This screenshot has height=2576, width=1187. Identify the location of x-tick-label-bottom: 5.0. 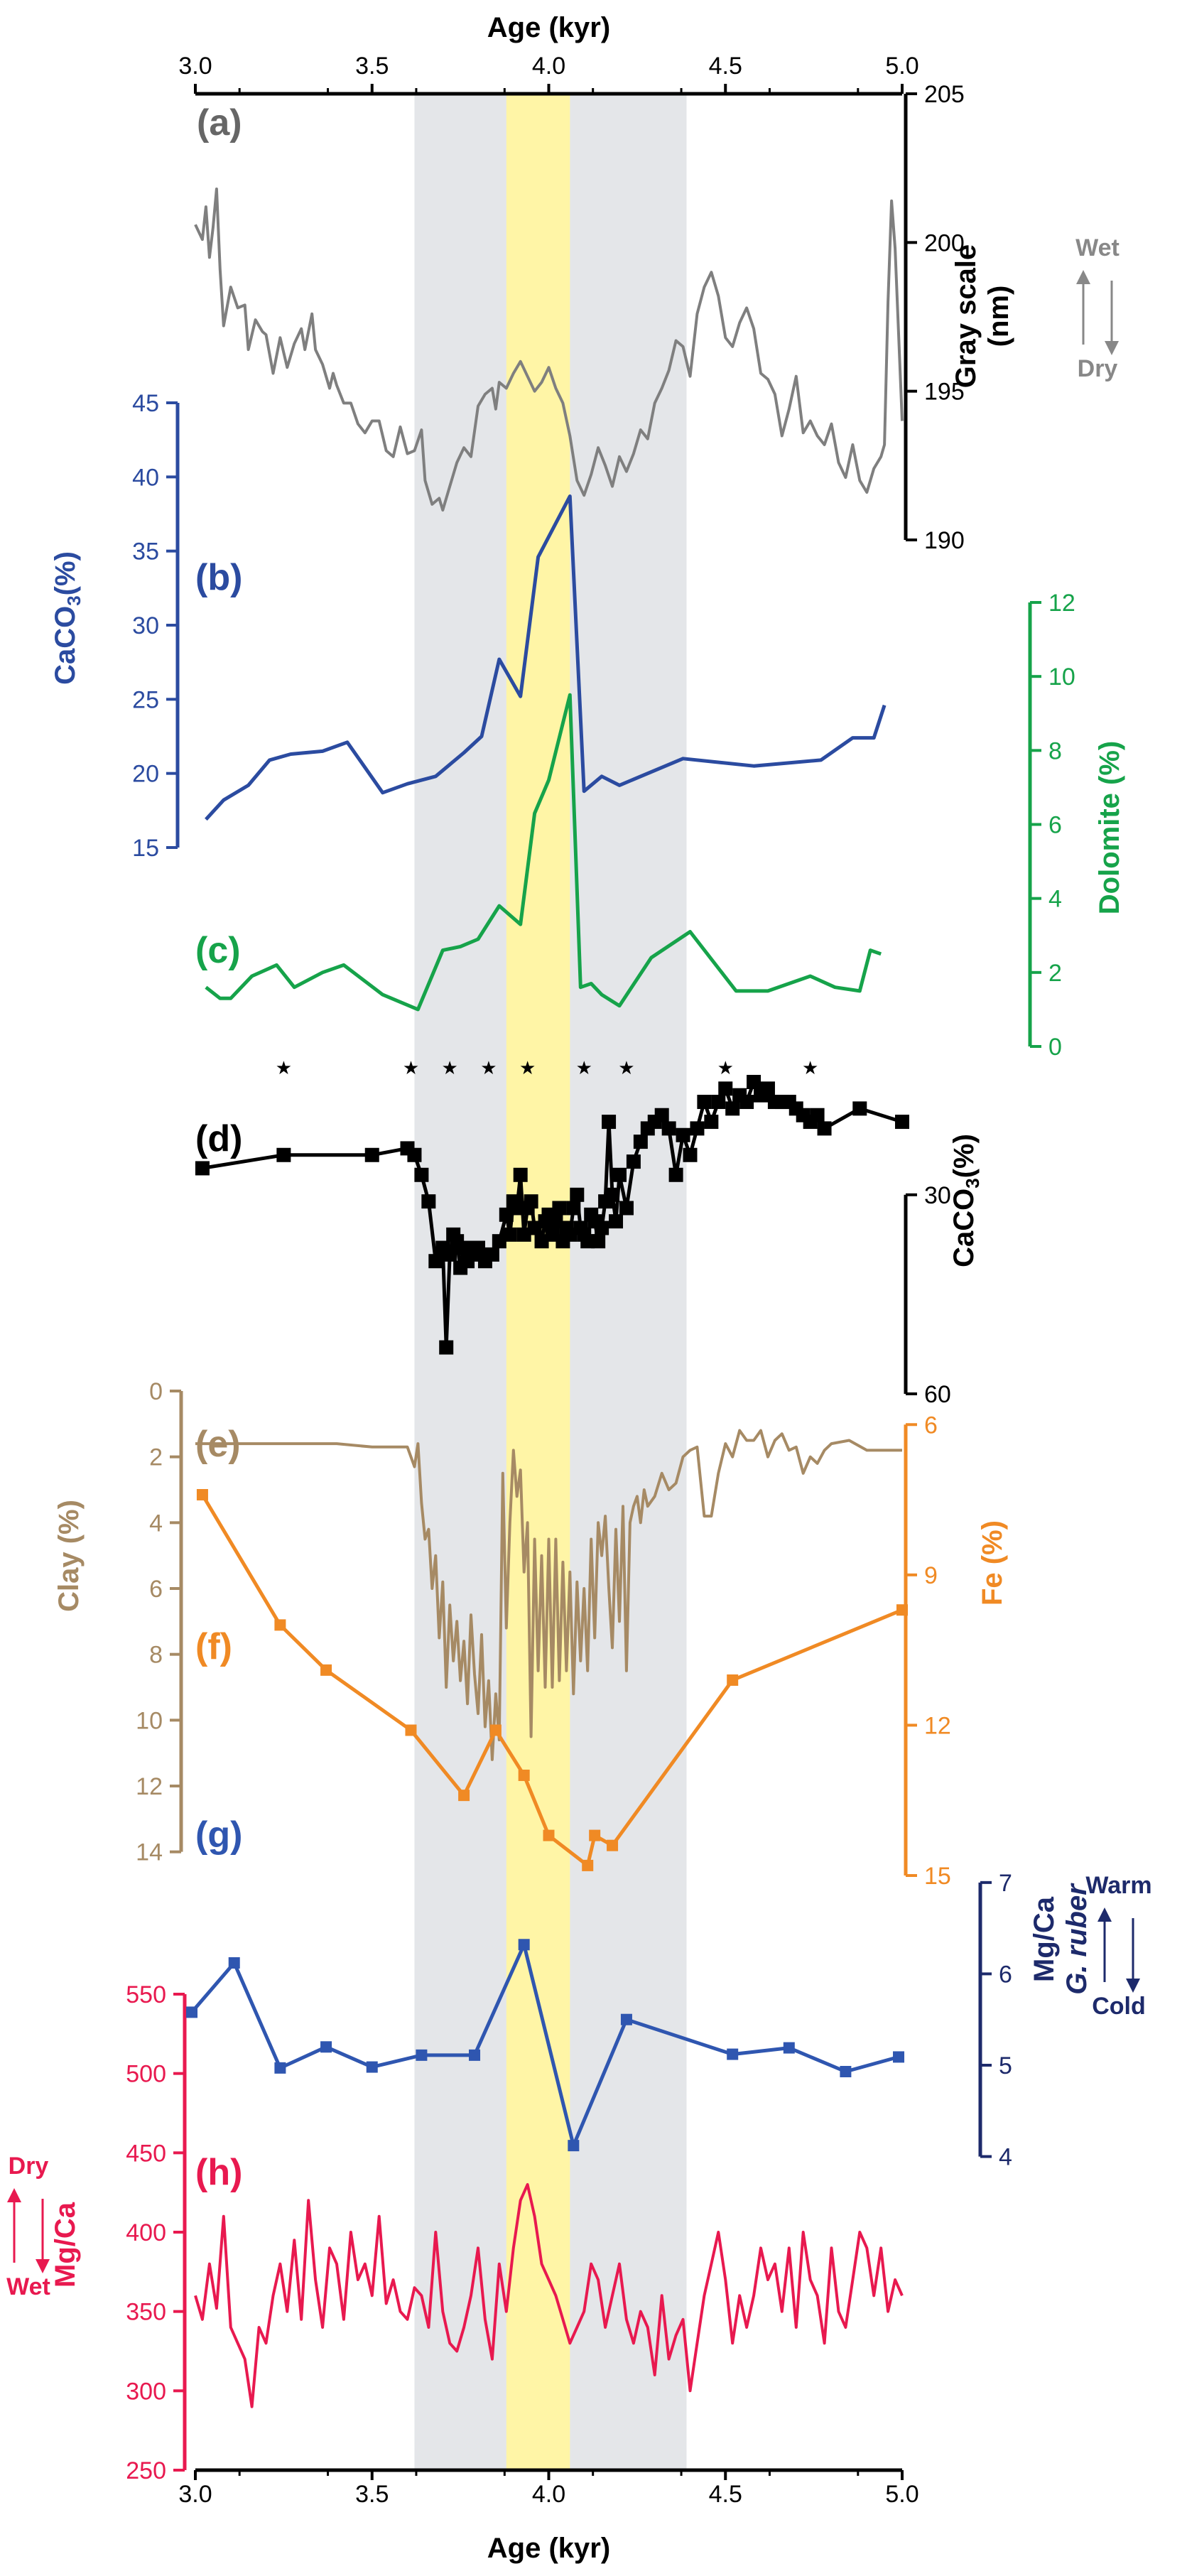
(901, 2494).